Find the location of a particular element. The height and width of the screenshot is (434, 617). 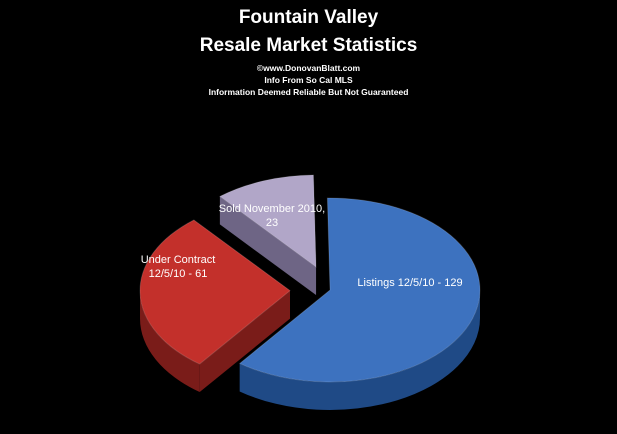

pie-label-listings: Listings 12/5/10 - 129 is located at coordinates (409, 283).